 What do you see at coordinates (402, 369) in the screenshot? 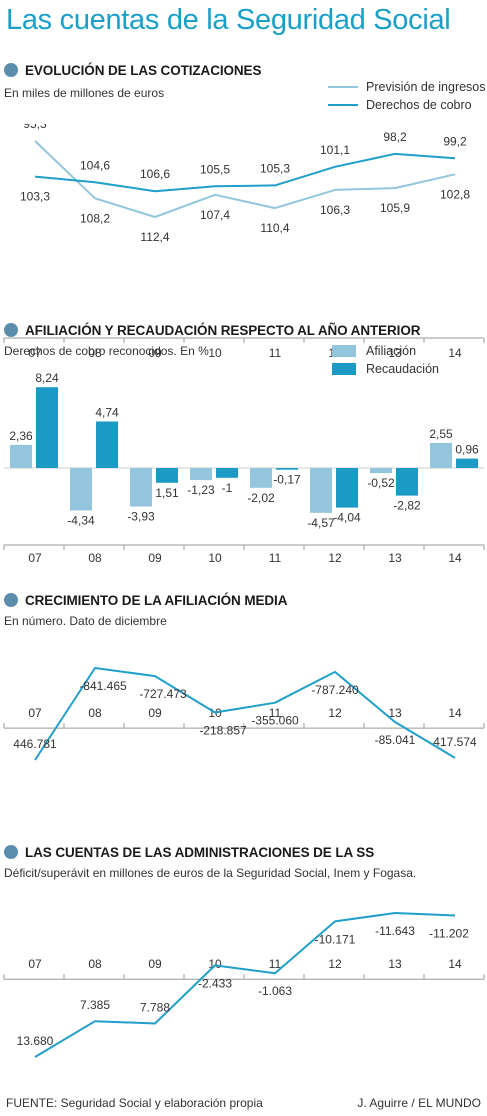
I see `legend-label: Recaudación` at bounding box center [402, 369].